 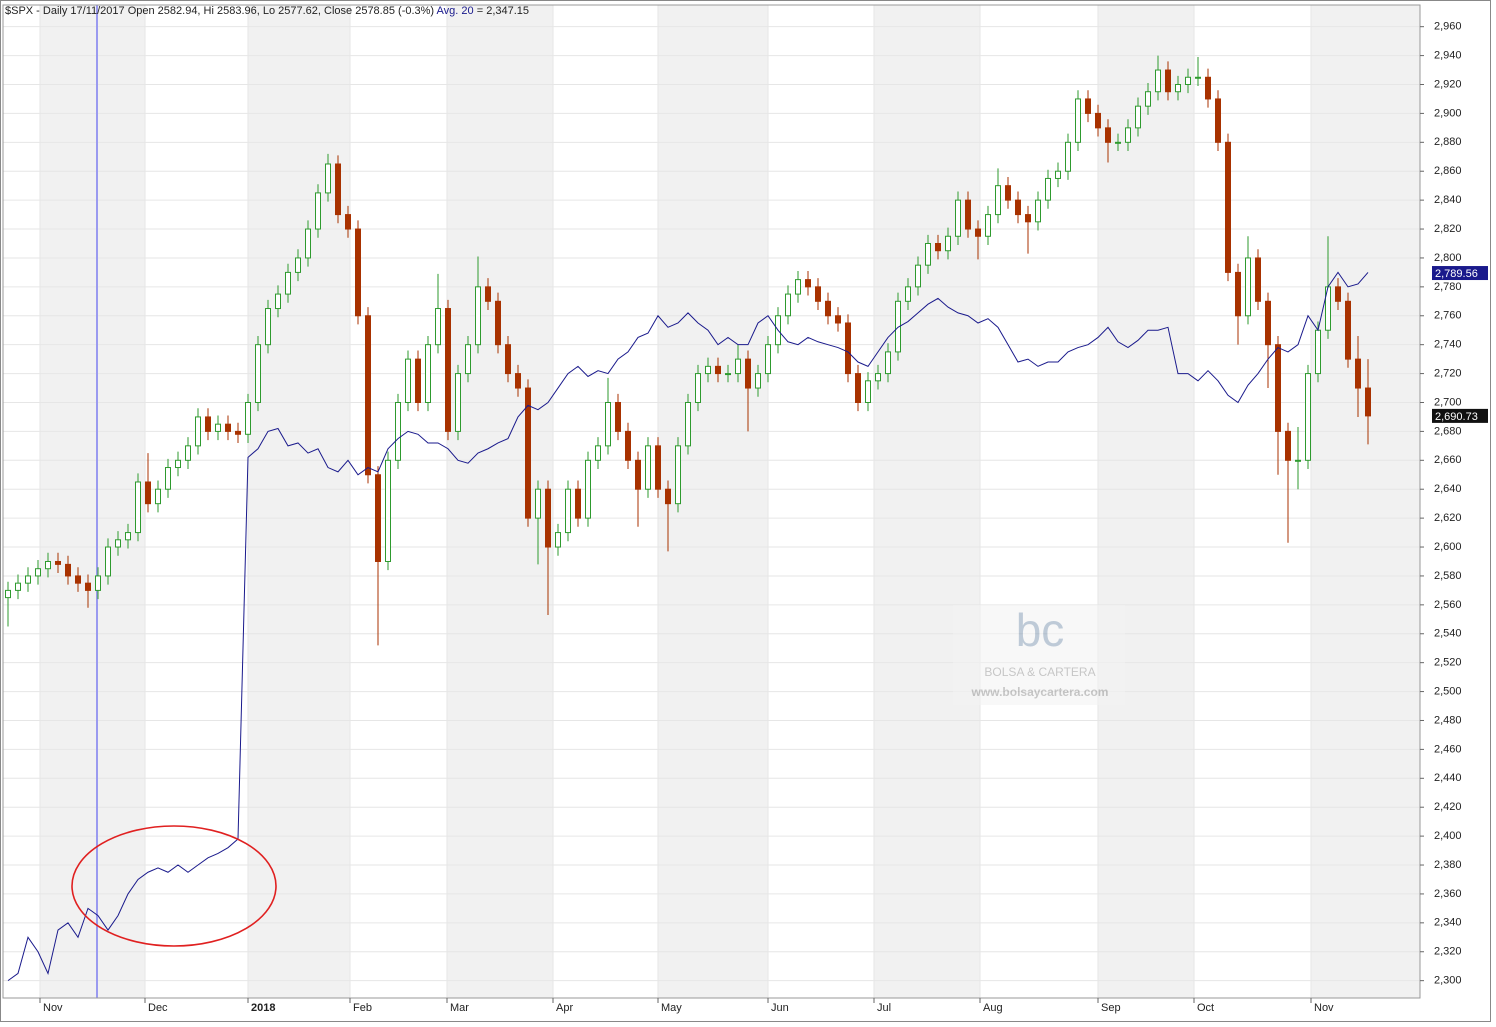 What do you see at coordinates (1448, 489) in the screenshot?
I see `y-tick-label: 2,640` at bounding box center [1448, 489].